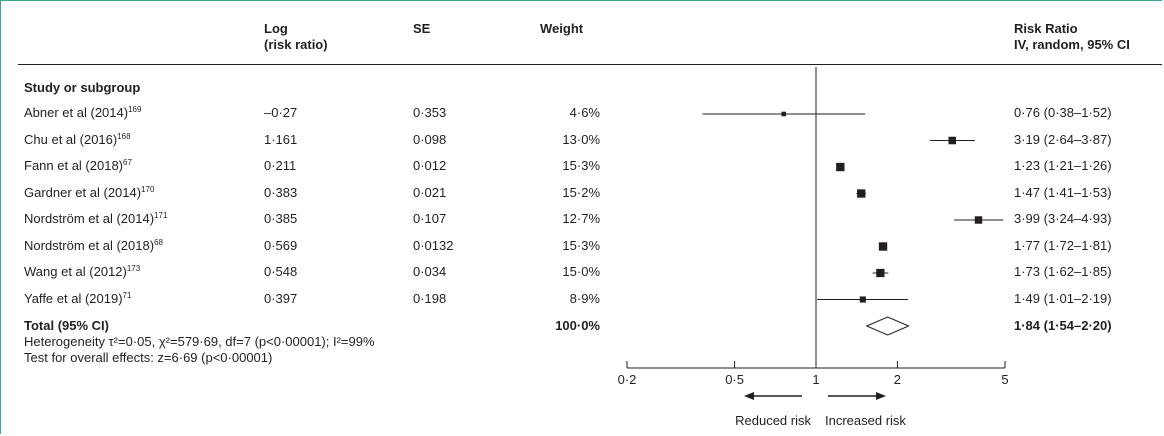 The width and height of the screenshot is (1164, 436). Describe the element at coordinates (296, 36) in the screenshot. I see `header-log-risk-ratio: Log (risk ratio)` at that location.